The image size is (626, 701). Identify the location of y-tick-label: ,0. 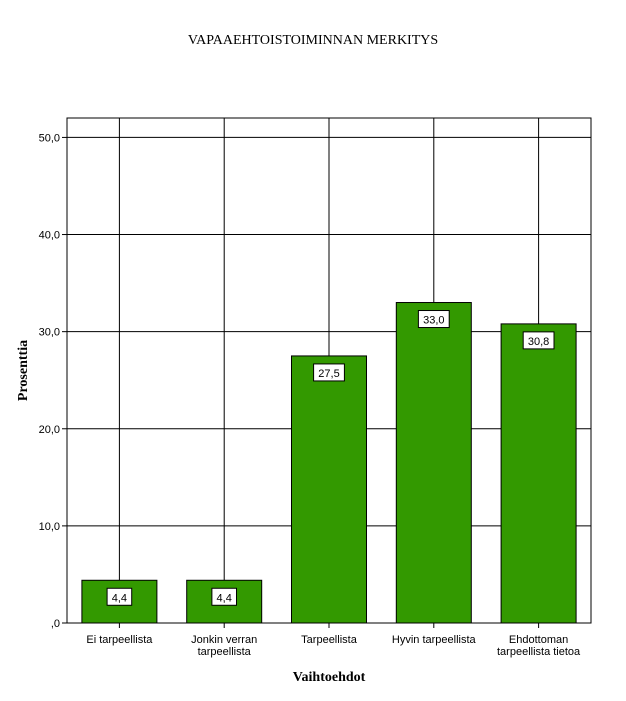
(55, 624).